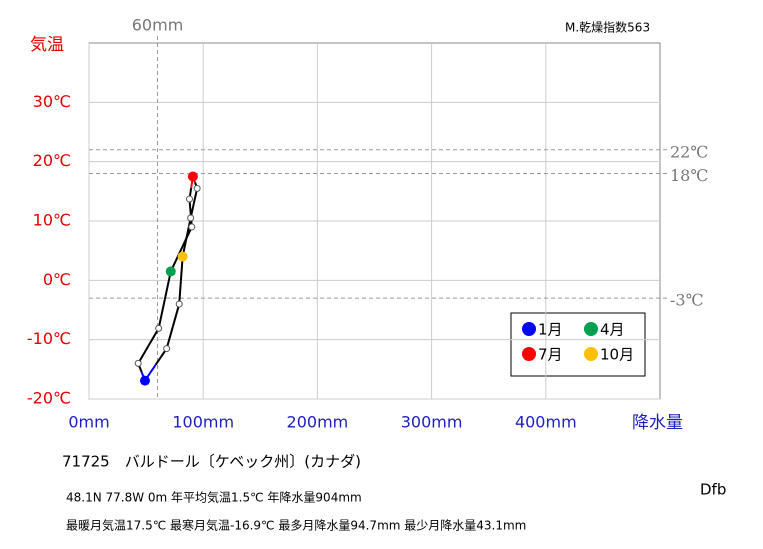  What do you see at coordinates (52, 160) in the screenshot?
I see `y-tick-label: 20℃` at bounding box center [52, 160].